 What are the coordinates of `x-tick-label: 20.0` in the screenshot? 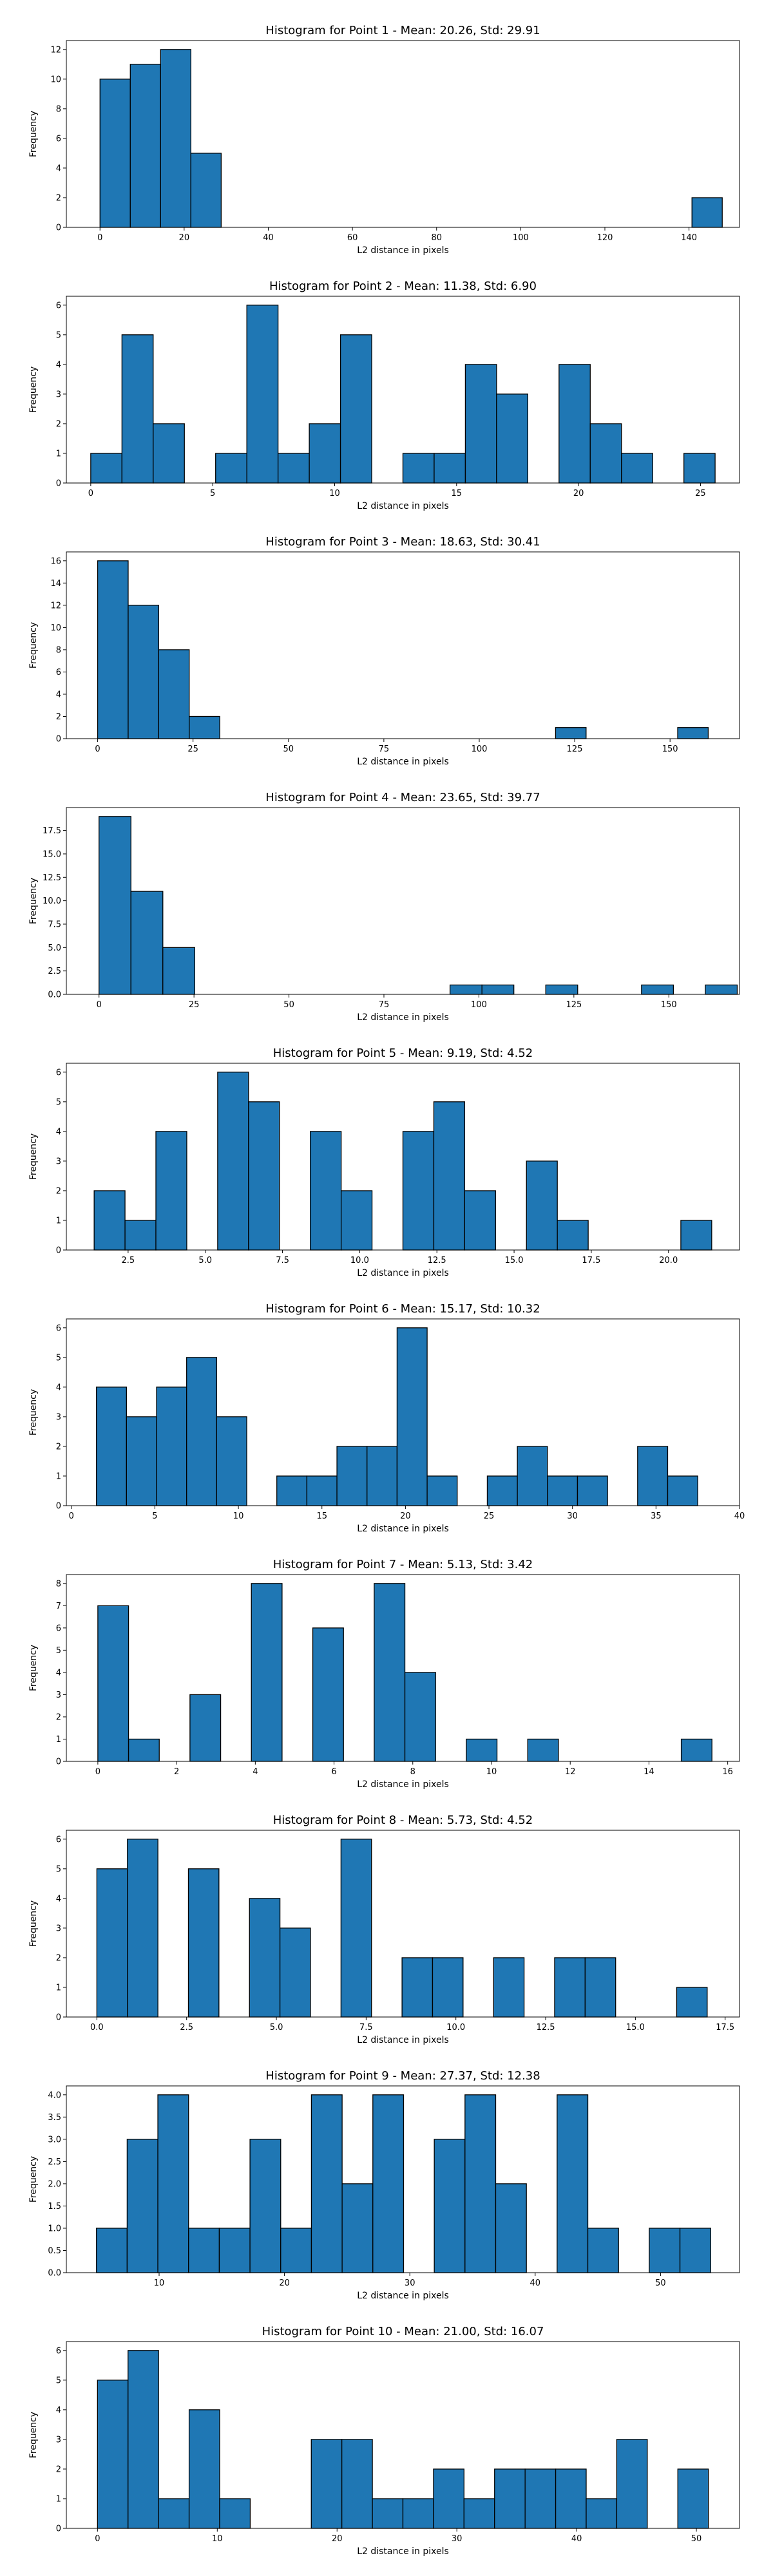 It's located at (668, 1260).